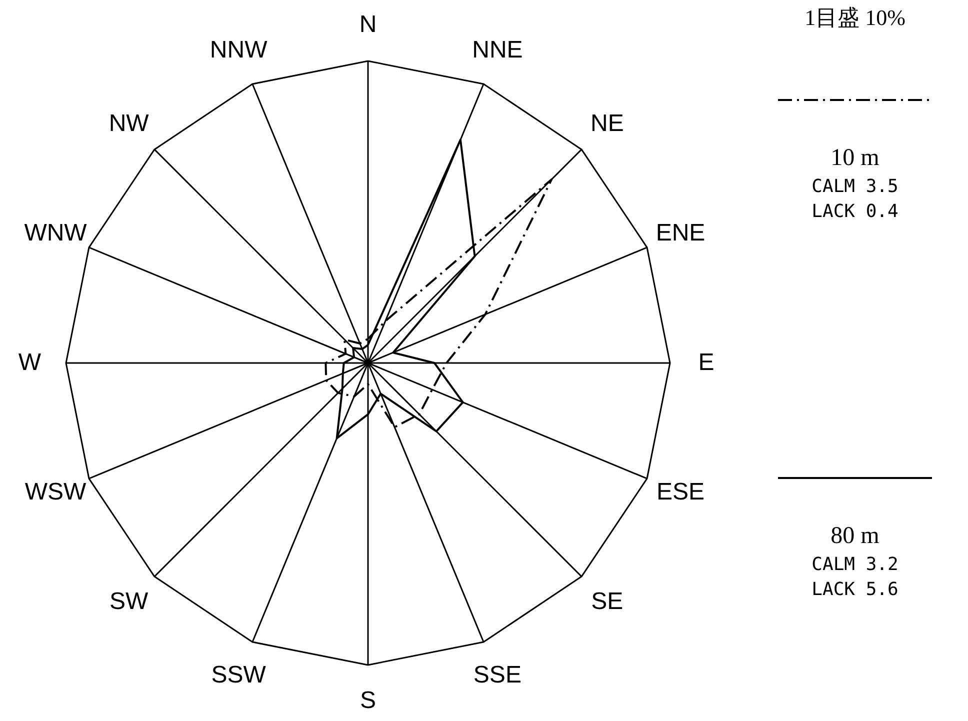 The height and width of the screenshot is (721, 968). Describe the element at coordinates (706, 362) in the screenshot. I see `spoke-label: E` at that location.